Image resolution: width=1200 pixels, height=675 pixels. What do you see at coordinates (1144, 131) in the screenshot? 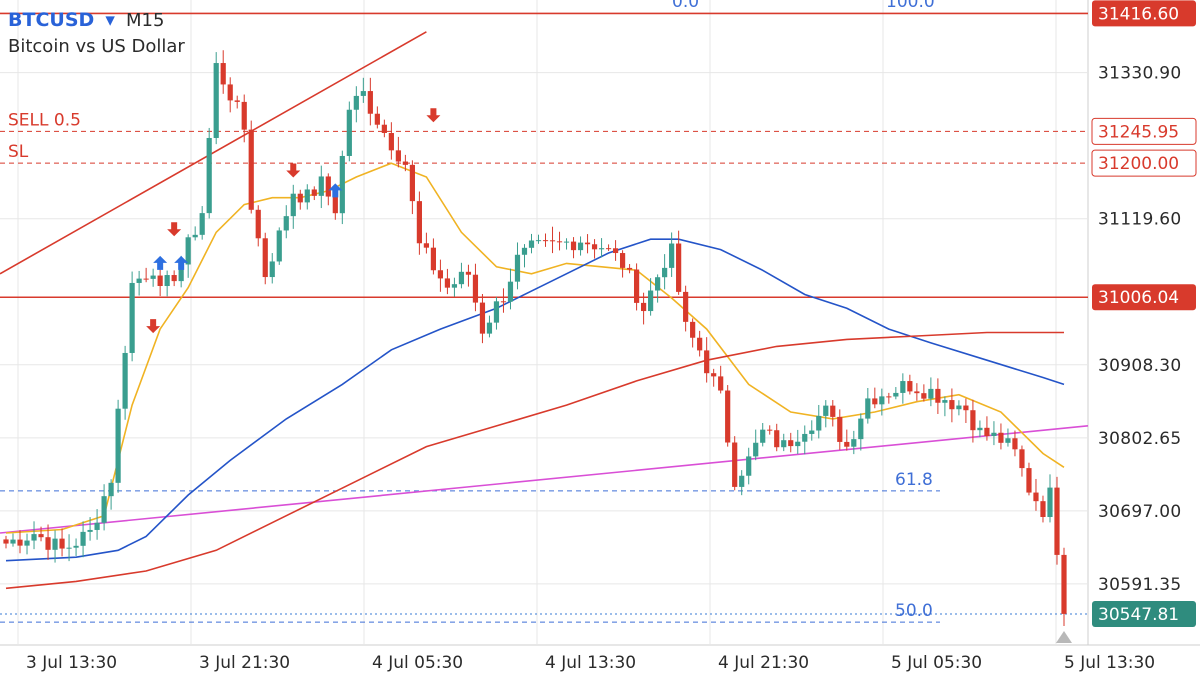
I see `price-tag-1: 31245.95` at bounding box center [1144, 131].